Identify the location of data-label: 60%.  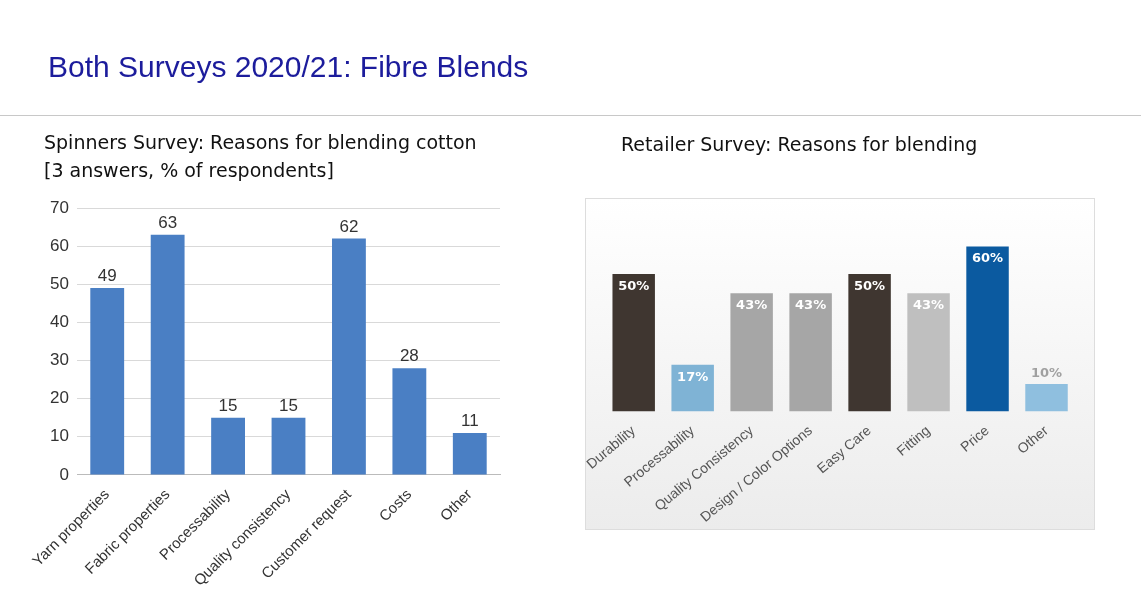
(987, 258).